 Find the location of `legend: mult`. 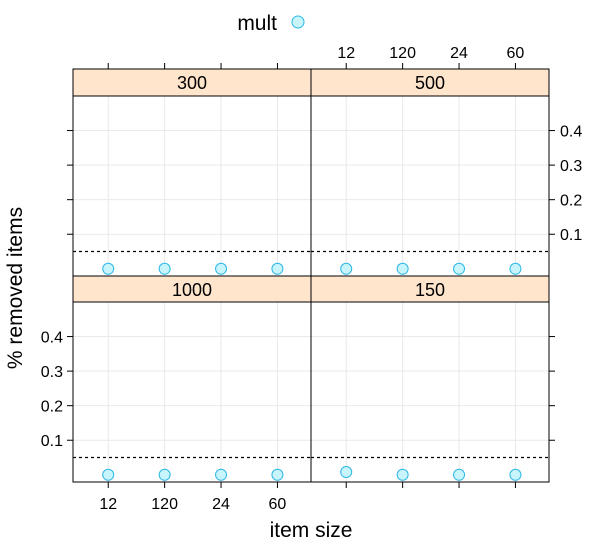

legend: mult is located at coordinates (271, 23).